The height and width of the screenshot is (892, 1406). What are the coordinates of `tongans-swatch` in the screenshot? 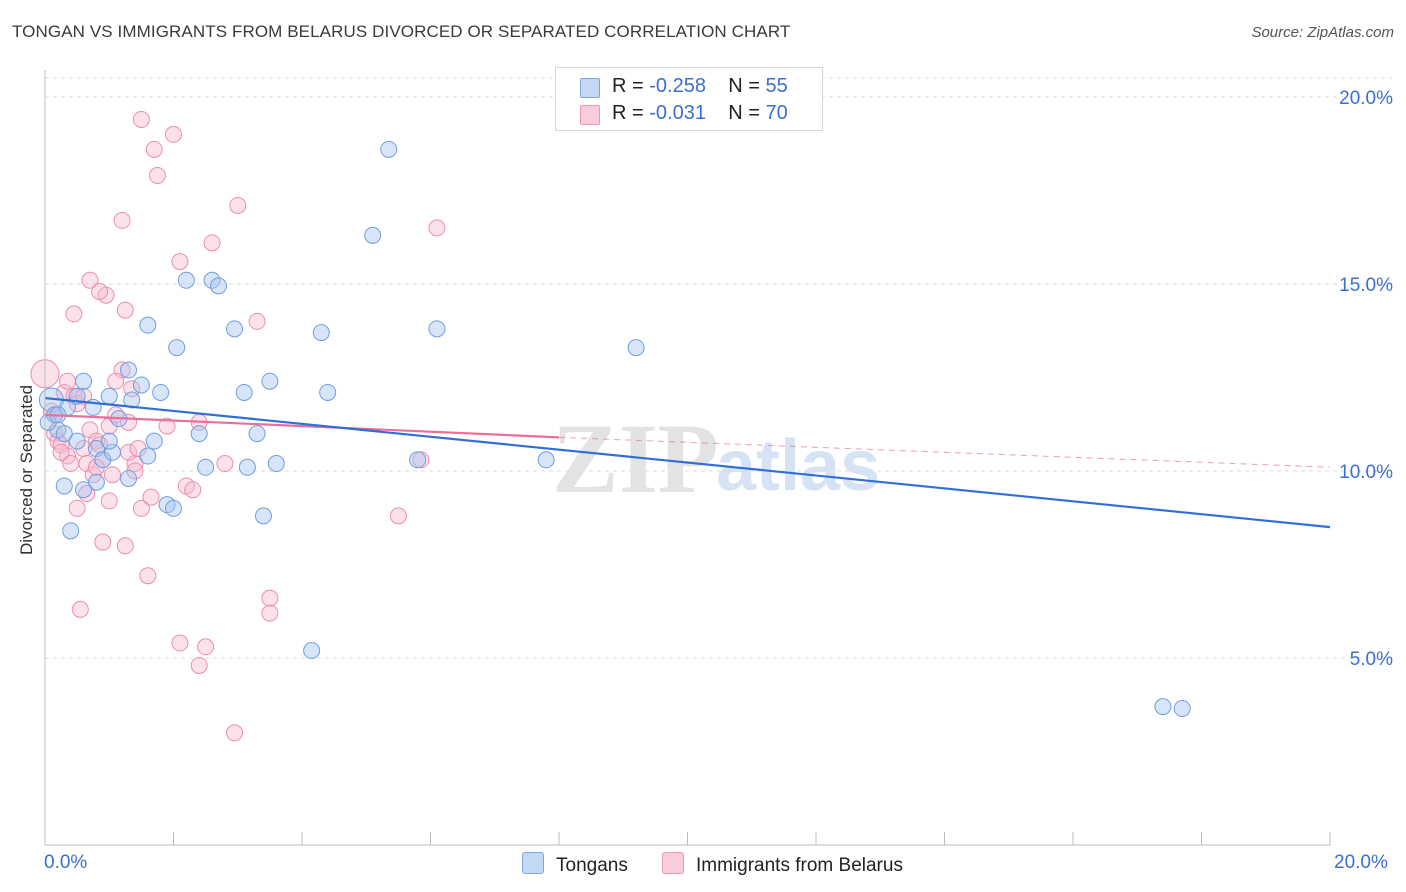 It's located at (590, 88).